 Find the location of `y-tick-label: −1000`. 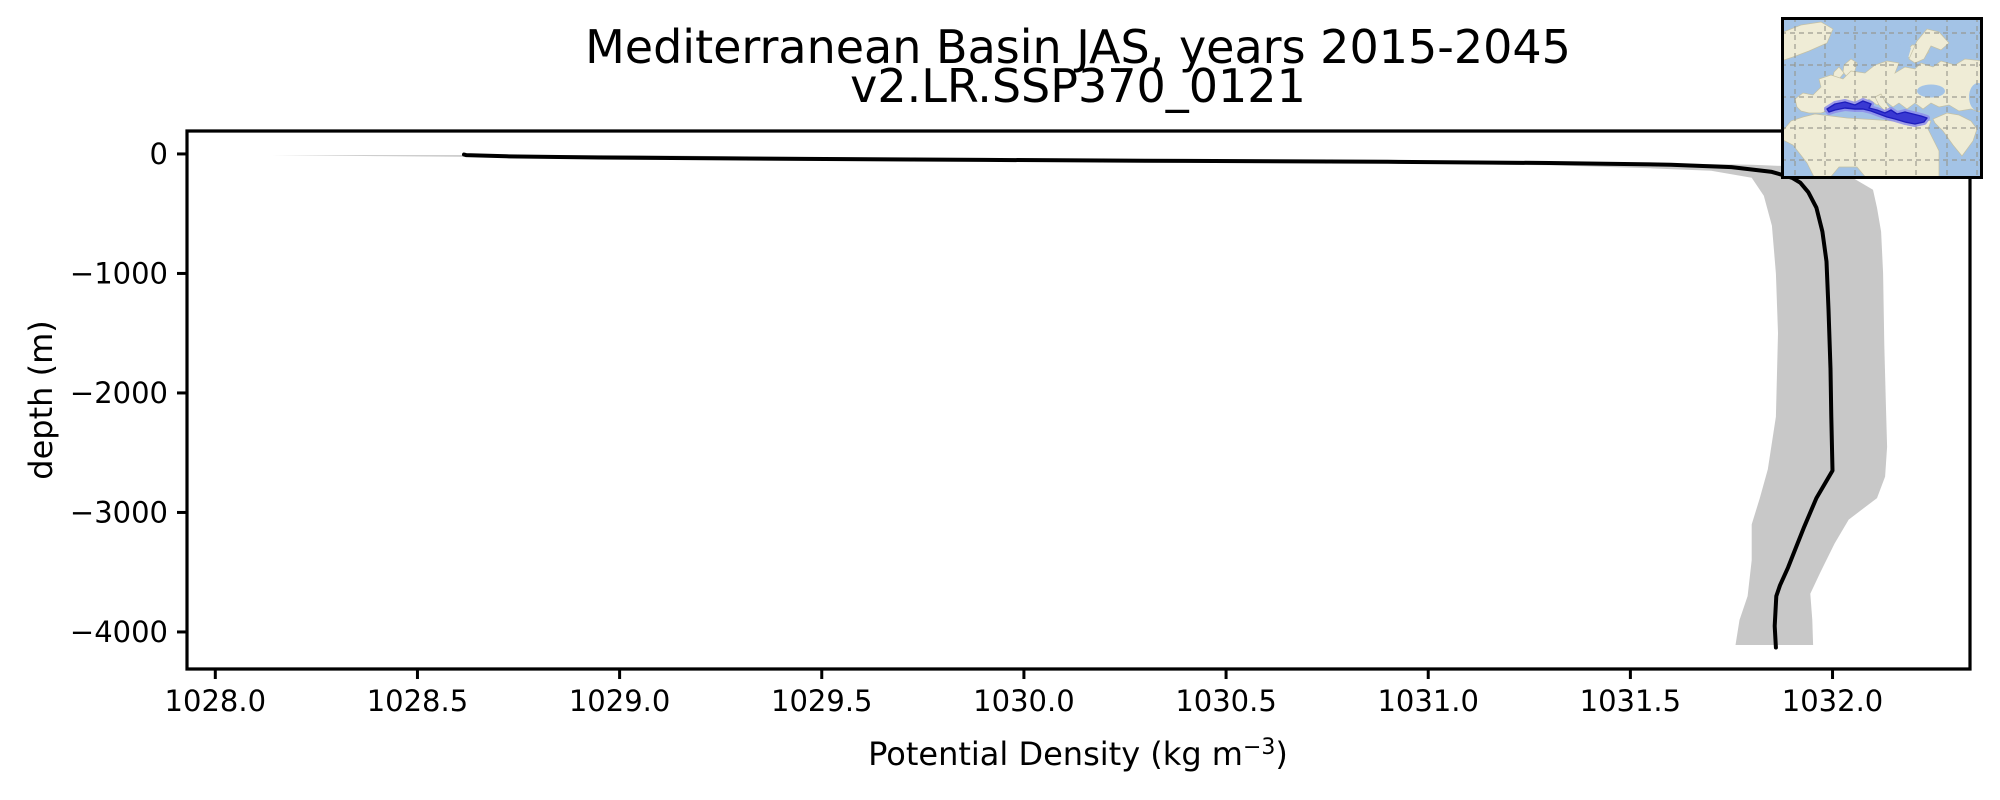

y-tick-label: −1000 is located at coordinates (119, 273).